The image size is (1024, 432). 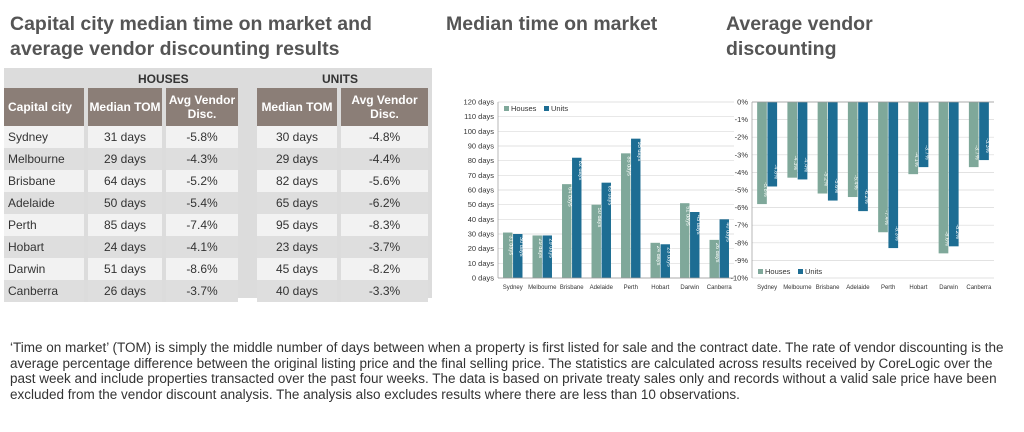 I want to click on houses-disc-cell: -7.4%, so click(x=200, y=225).